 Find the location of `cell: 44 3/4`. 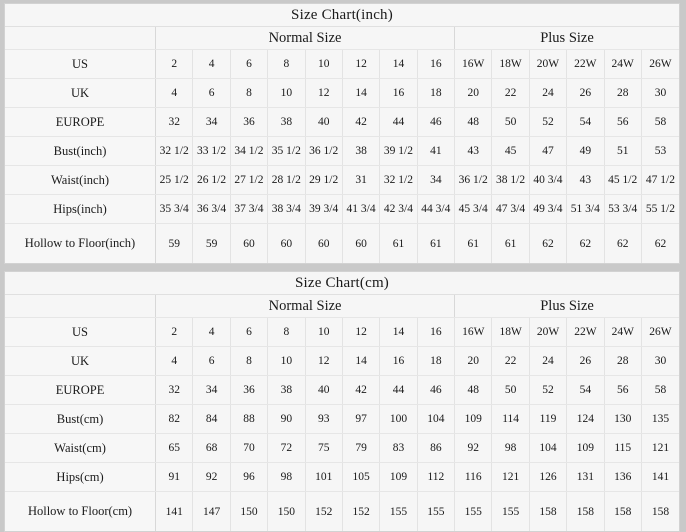

cell: 44 3/4 is located at coordinates (436, 209).